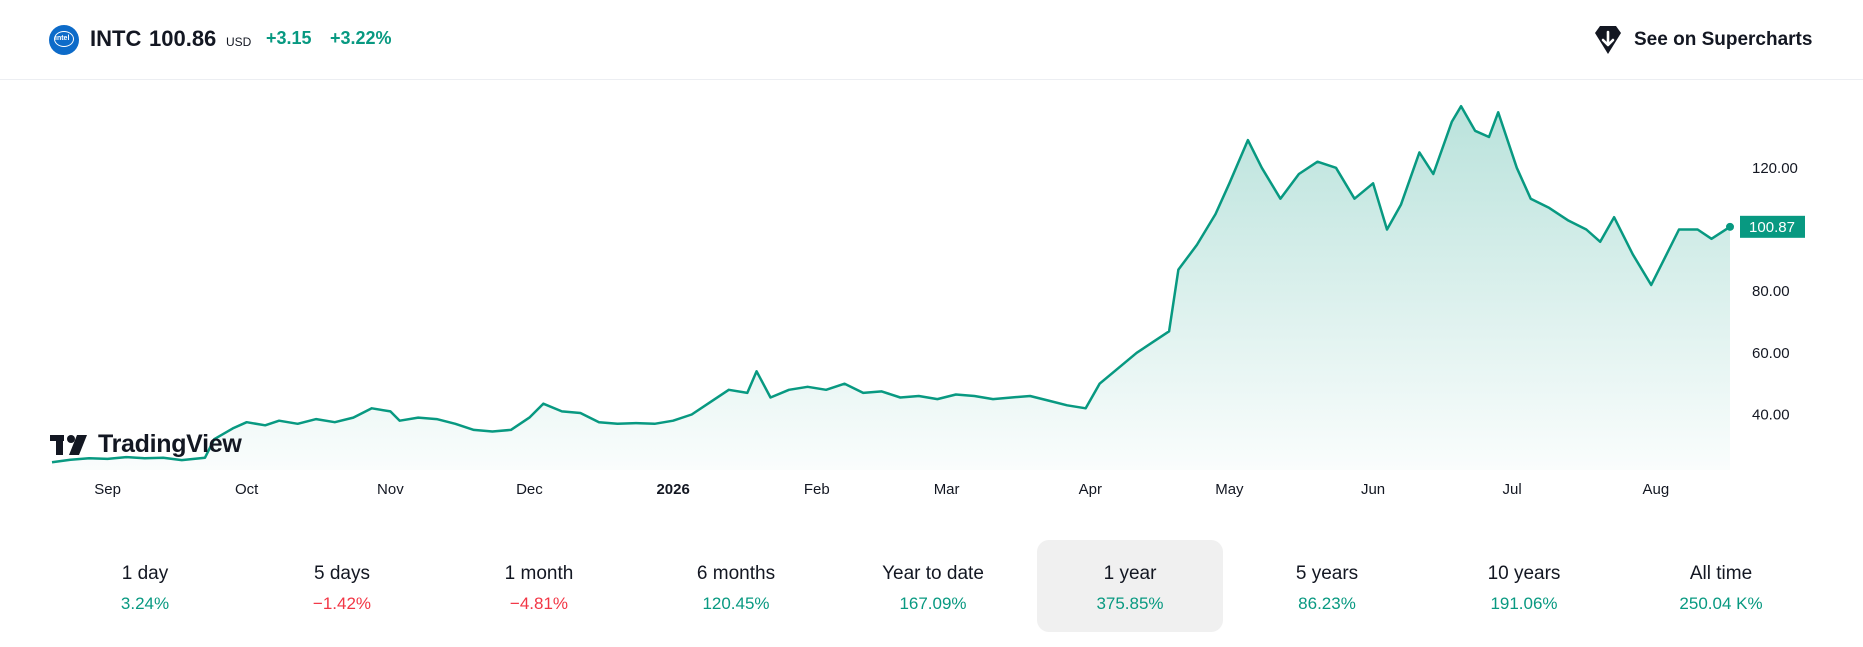 This screenshot has width=1863, height=647. Describe the element at coordinates (539, 603) in the screenshot. I see `period-tab-change: −4.81%` at that location.